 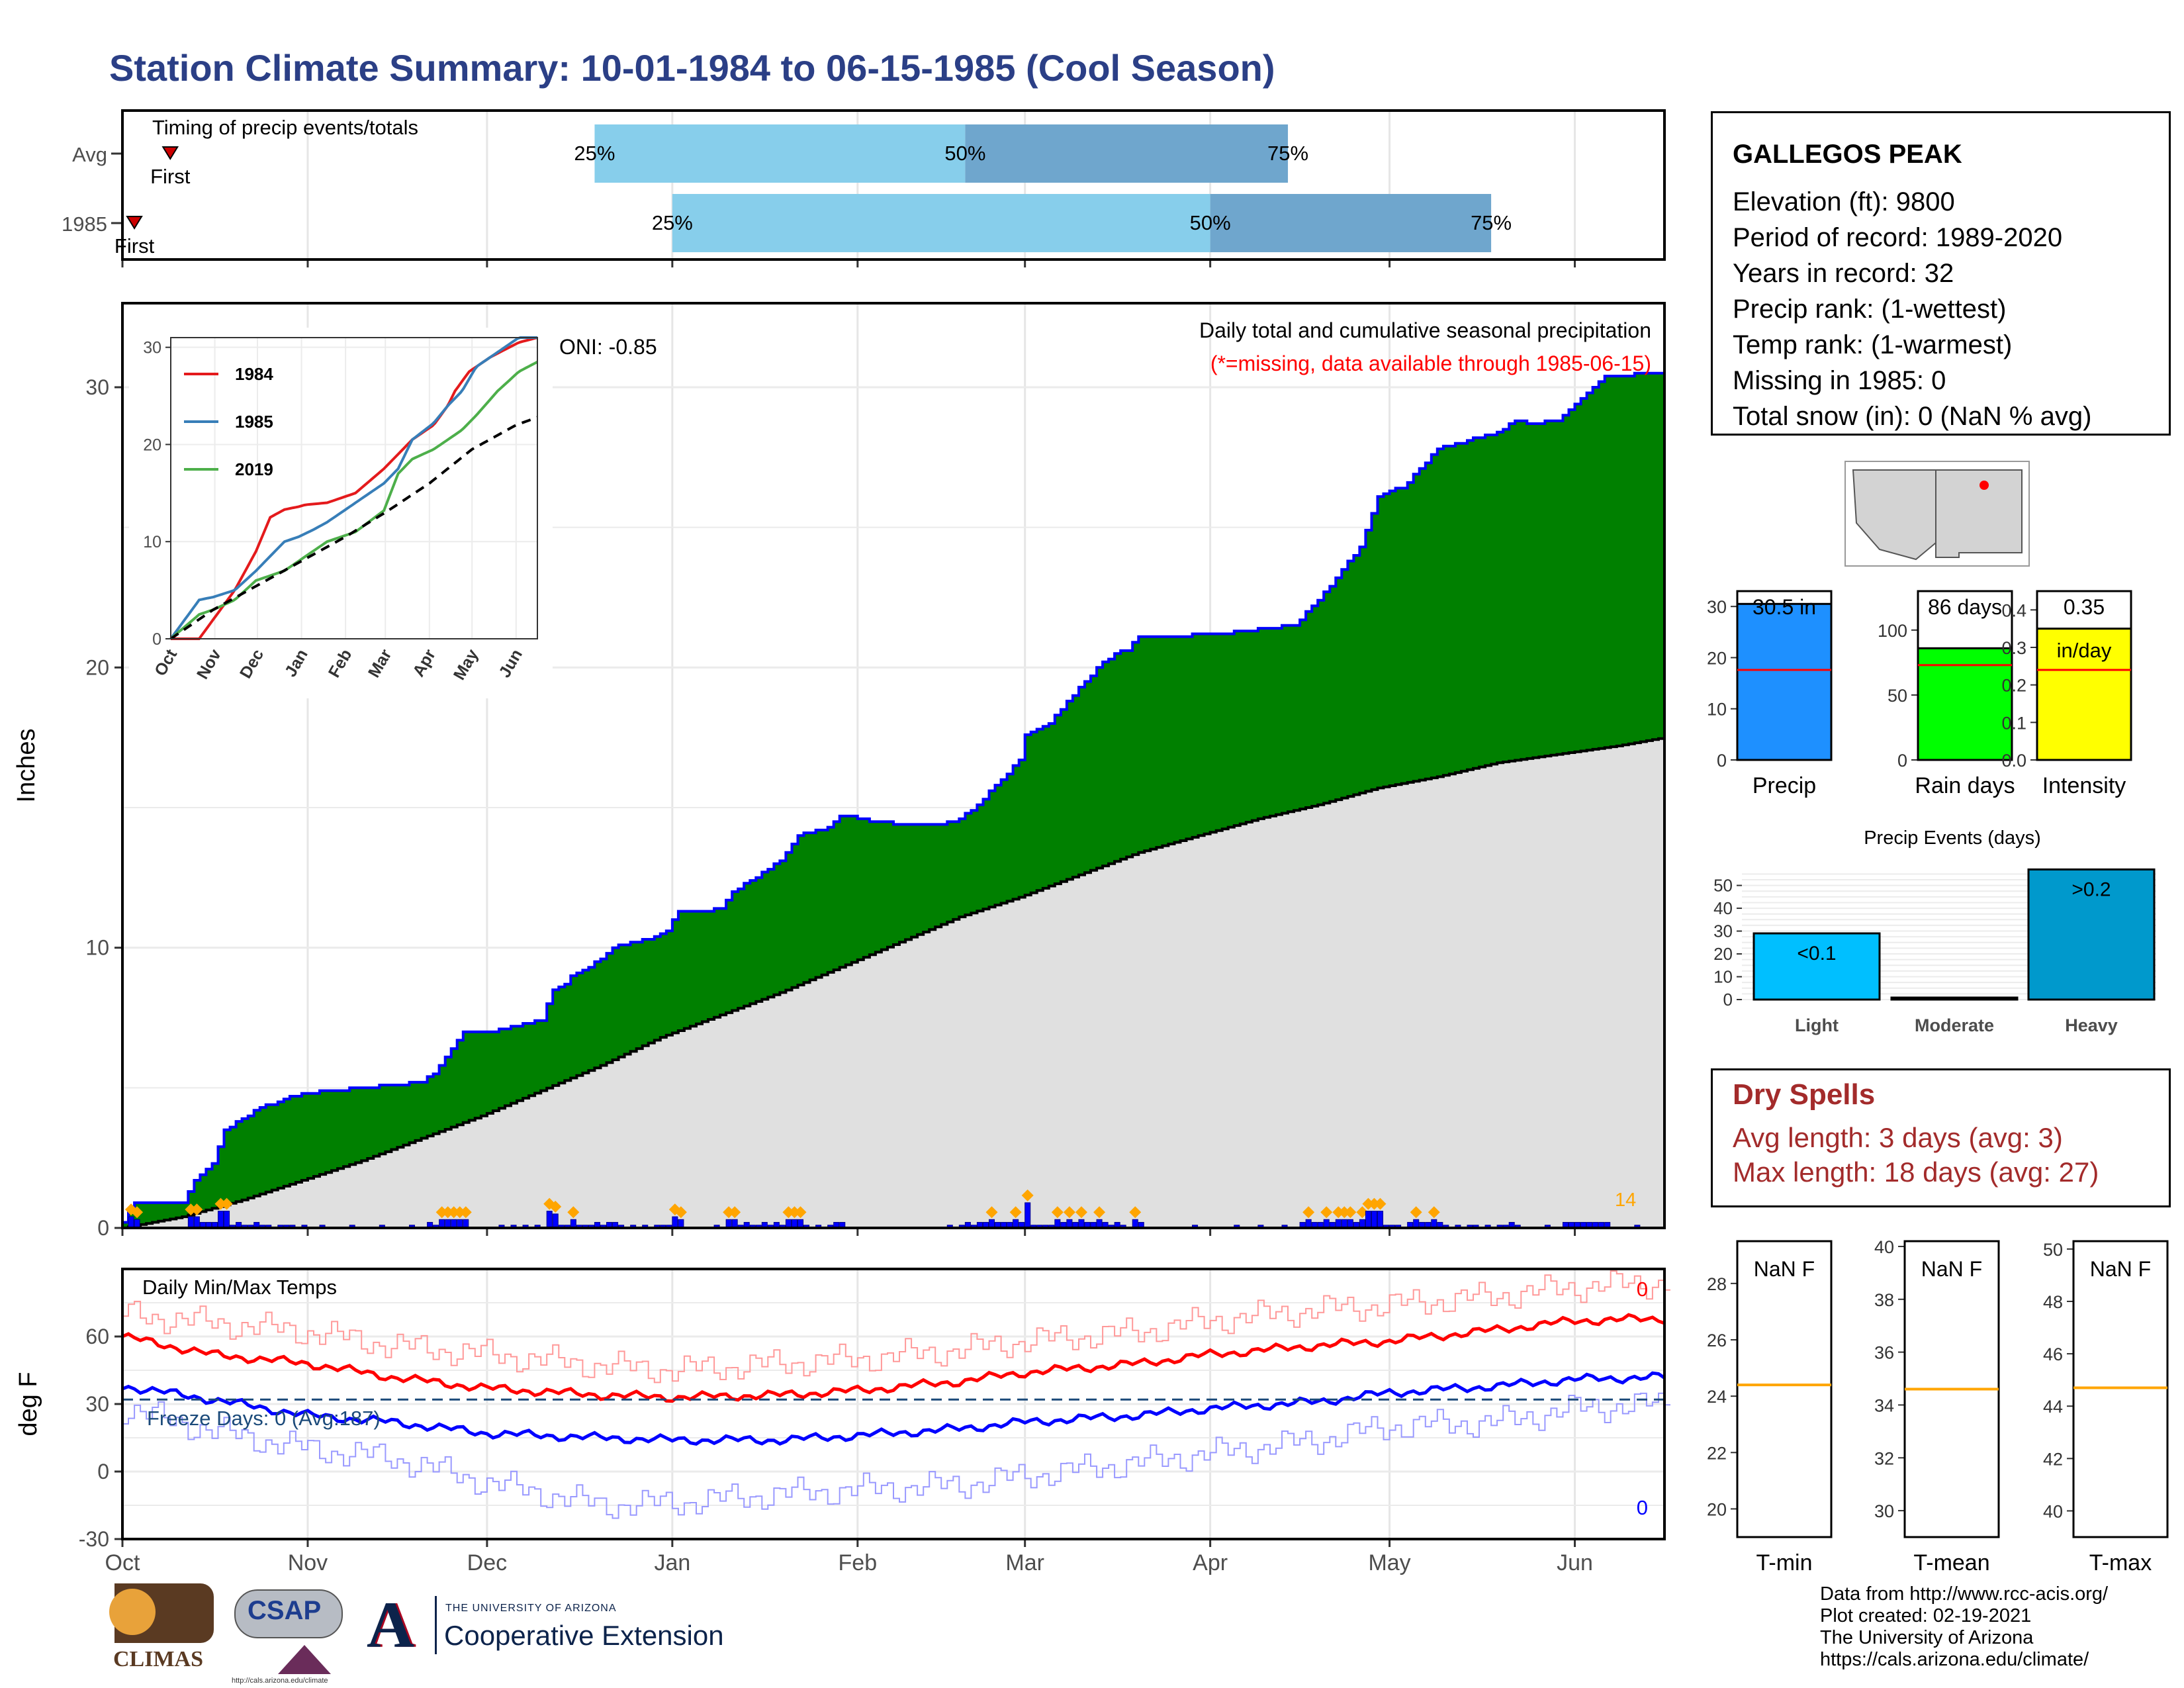 What do you see at coordinates (2014, 686) in the screenshot?
I see `summary-ytick-label: 0.2` at bounding box center [2014, 686].